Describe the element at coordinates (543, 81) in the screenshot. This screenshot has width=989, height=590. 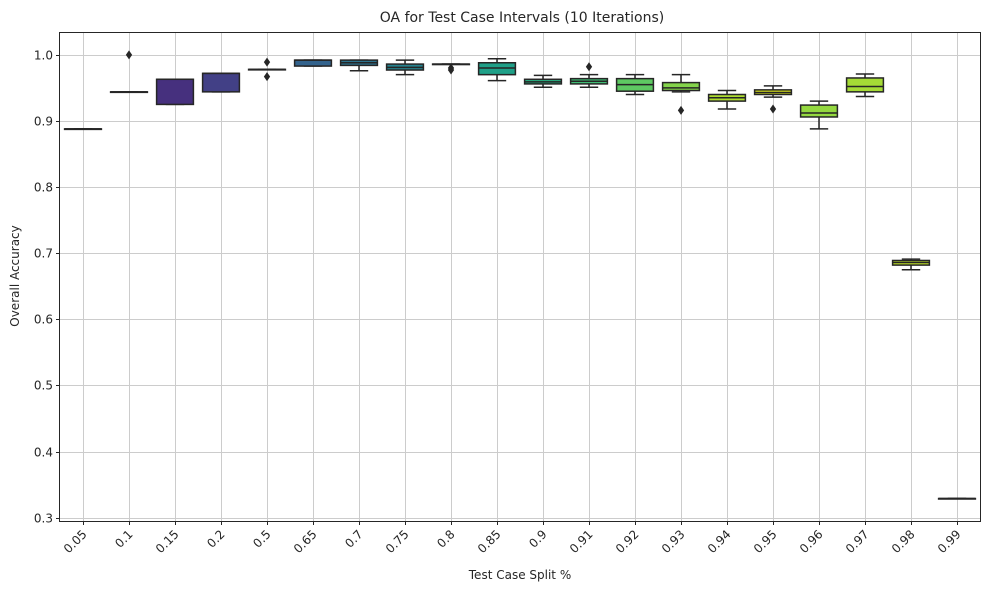
I see `box-0.9` at that location.